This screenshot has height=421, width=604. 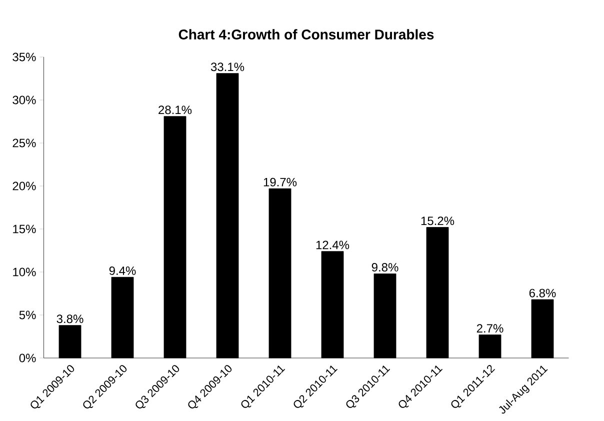 I want to click on y-tick-label: 0%, so click(x=27, y=358).